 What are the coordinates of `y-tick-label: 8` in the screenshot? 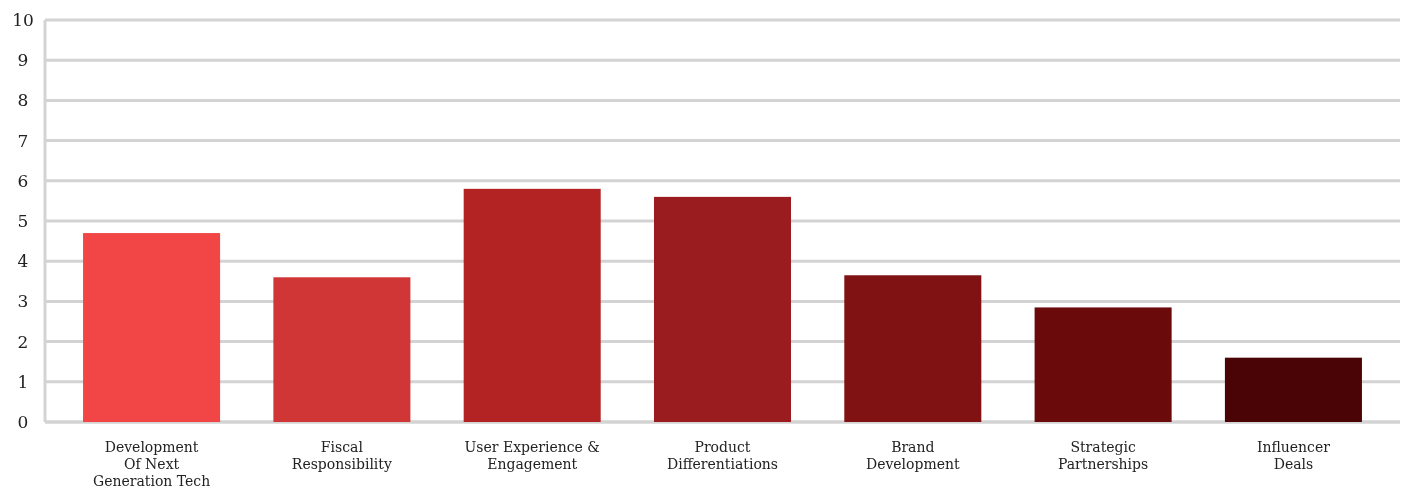 It's located at (23, 100).